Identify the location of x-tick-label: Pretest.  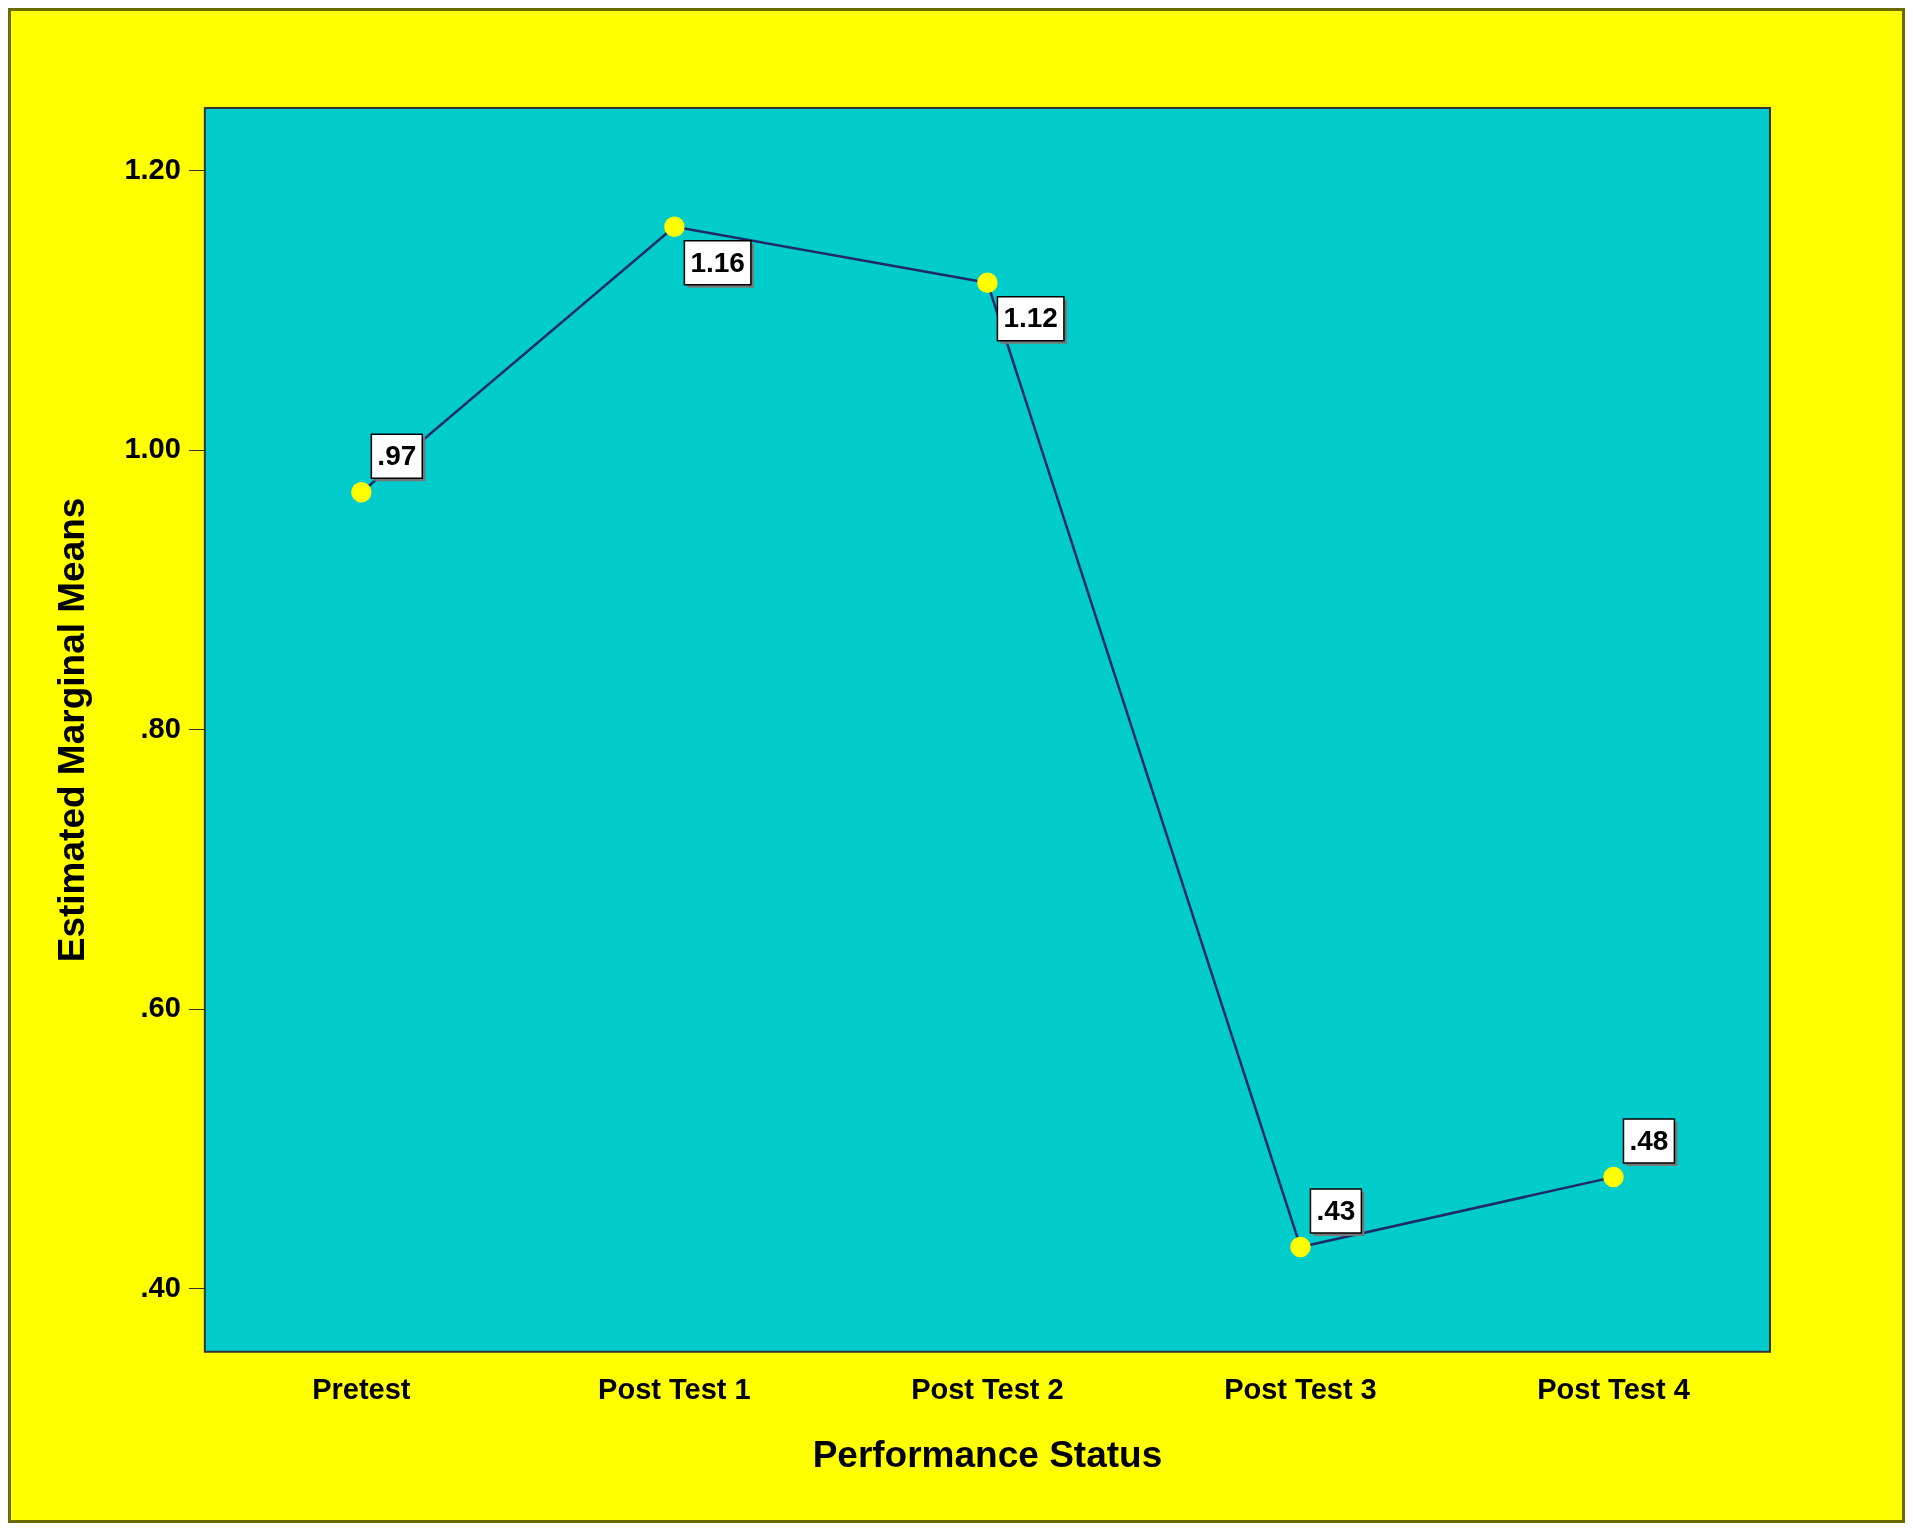
(361, 1389).